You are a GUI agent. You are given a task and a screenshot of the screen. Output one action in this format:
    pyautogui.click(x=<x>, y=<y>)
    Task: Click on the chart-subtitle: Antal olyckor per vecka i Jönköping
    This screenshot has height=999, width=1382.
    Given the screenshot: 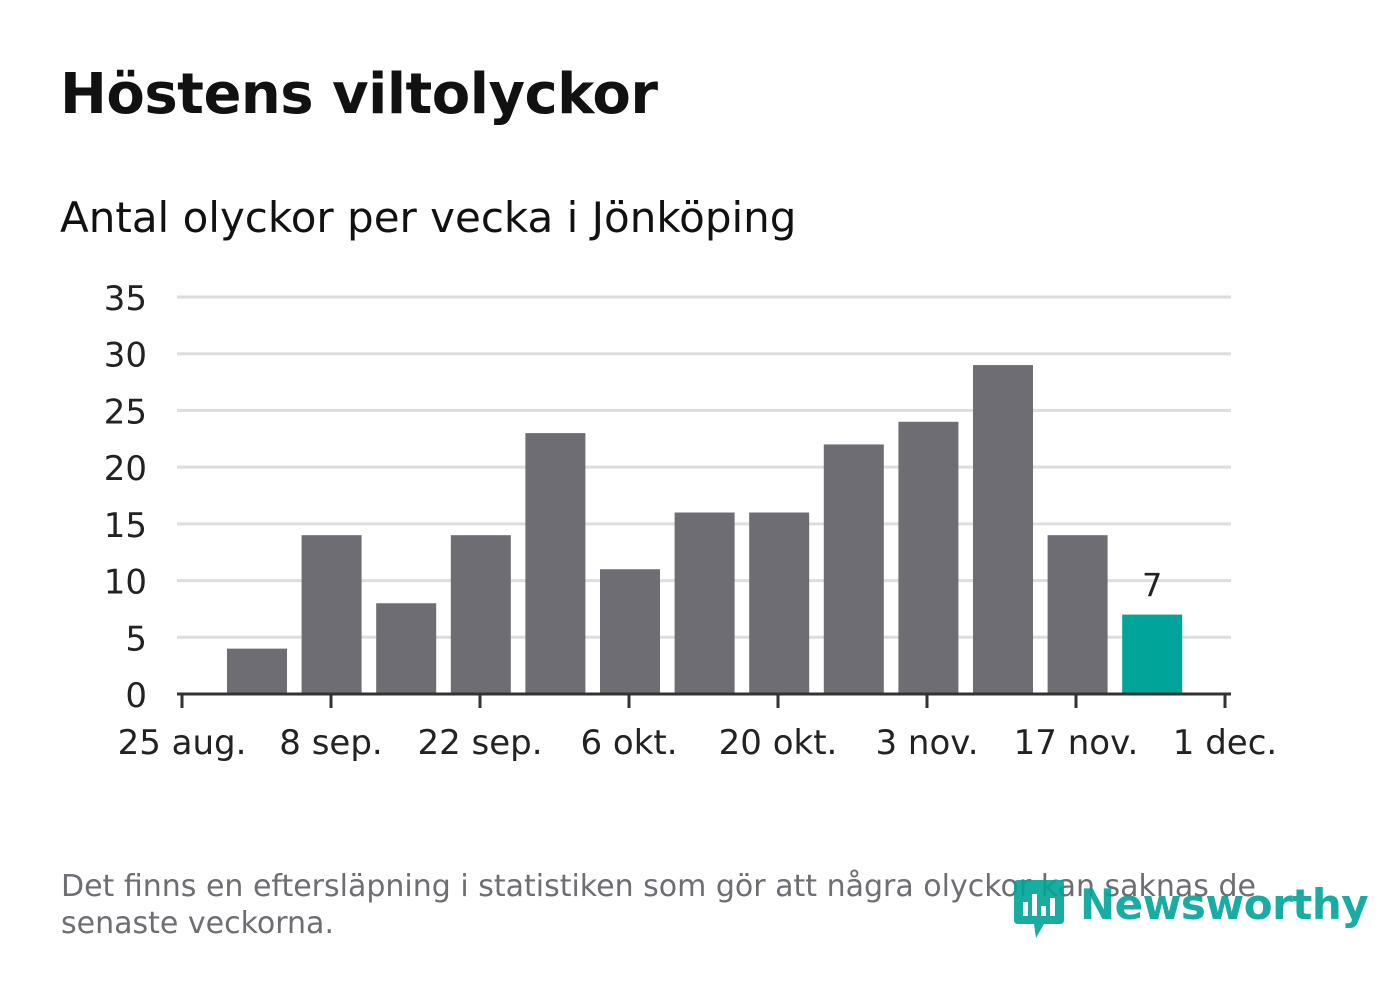 What is the action you would take?
    pyautogui.click(x=428, y=217)
    